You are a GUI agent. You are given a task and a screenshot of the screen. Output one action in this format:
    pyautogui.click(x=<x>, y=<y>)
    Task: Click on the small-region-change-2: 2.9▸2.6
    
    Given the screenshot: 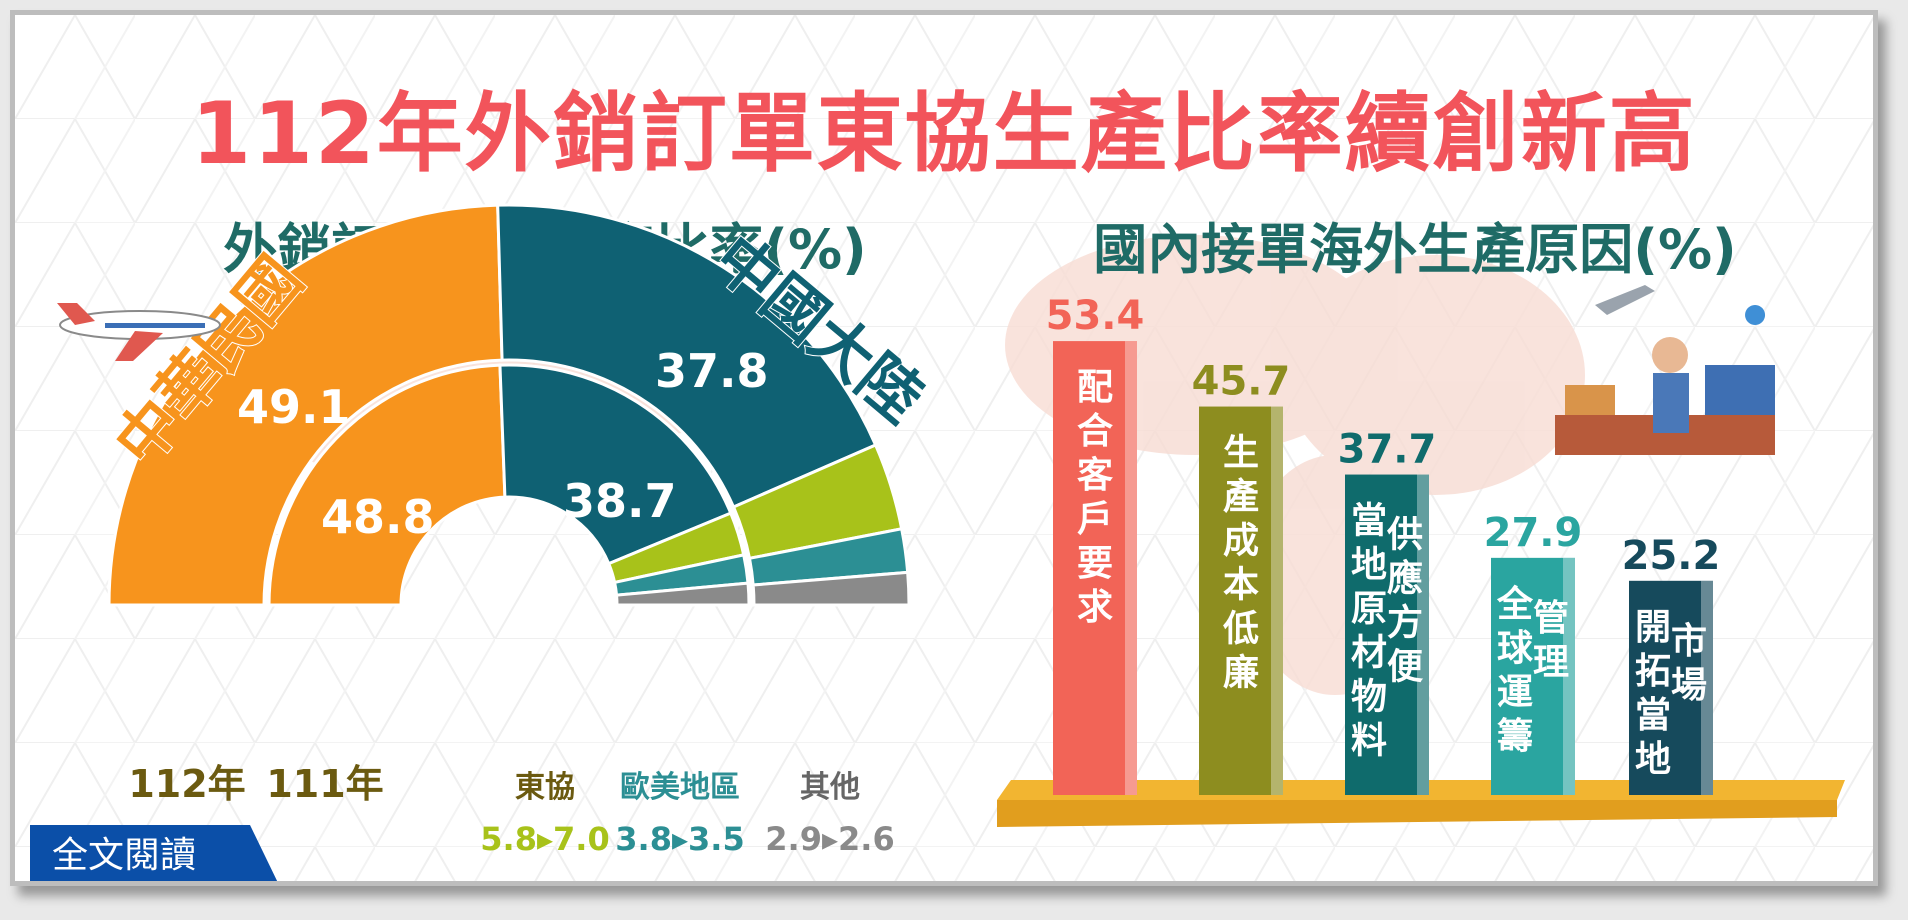 What is the action you would take?
    pyautogui.click(x=829, y=839)
    